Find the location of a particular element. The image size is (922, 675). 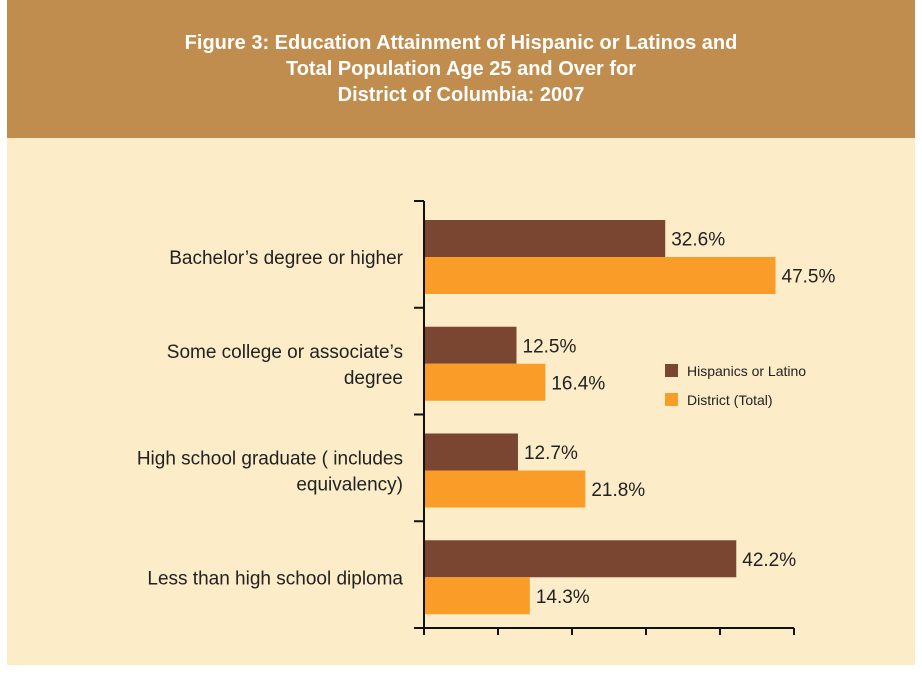

data-label-hispanic-0: 32.6% is located at coordinates (698, 240).